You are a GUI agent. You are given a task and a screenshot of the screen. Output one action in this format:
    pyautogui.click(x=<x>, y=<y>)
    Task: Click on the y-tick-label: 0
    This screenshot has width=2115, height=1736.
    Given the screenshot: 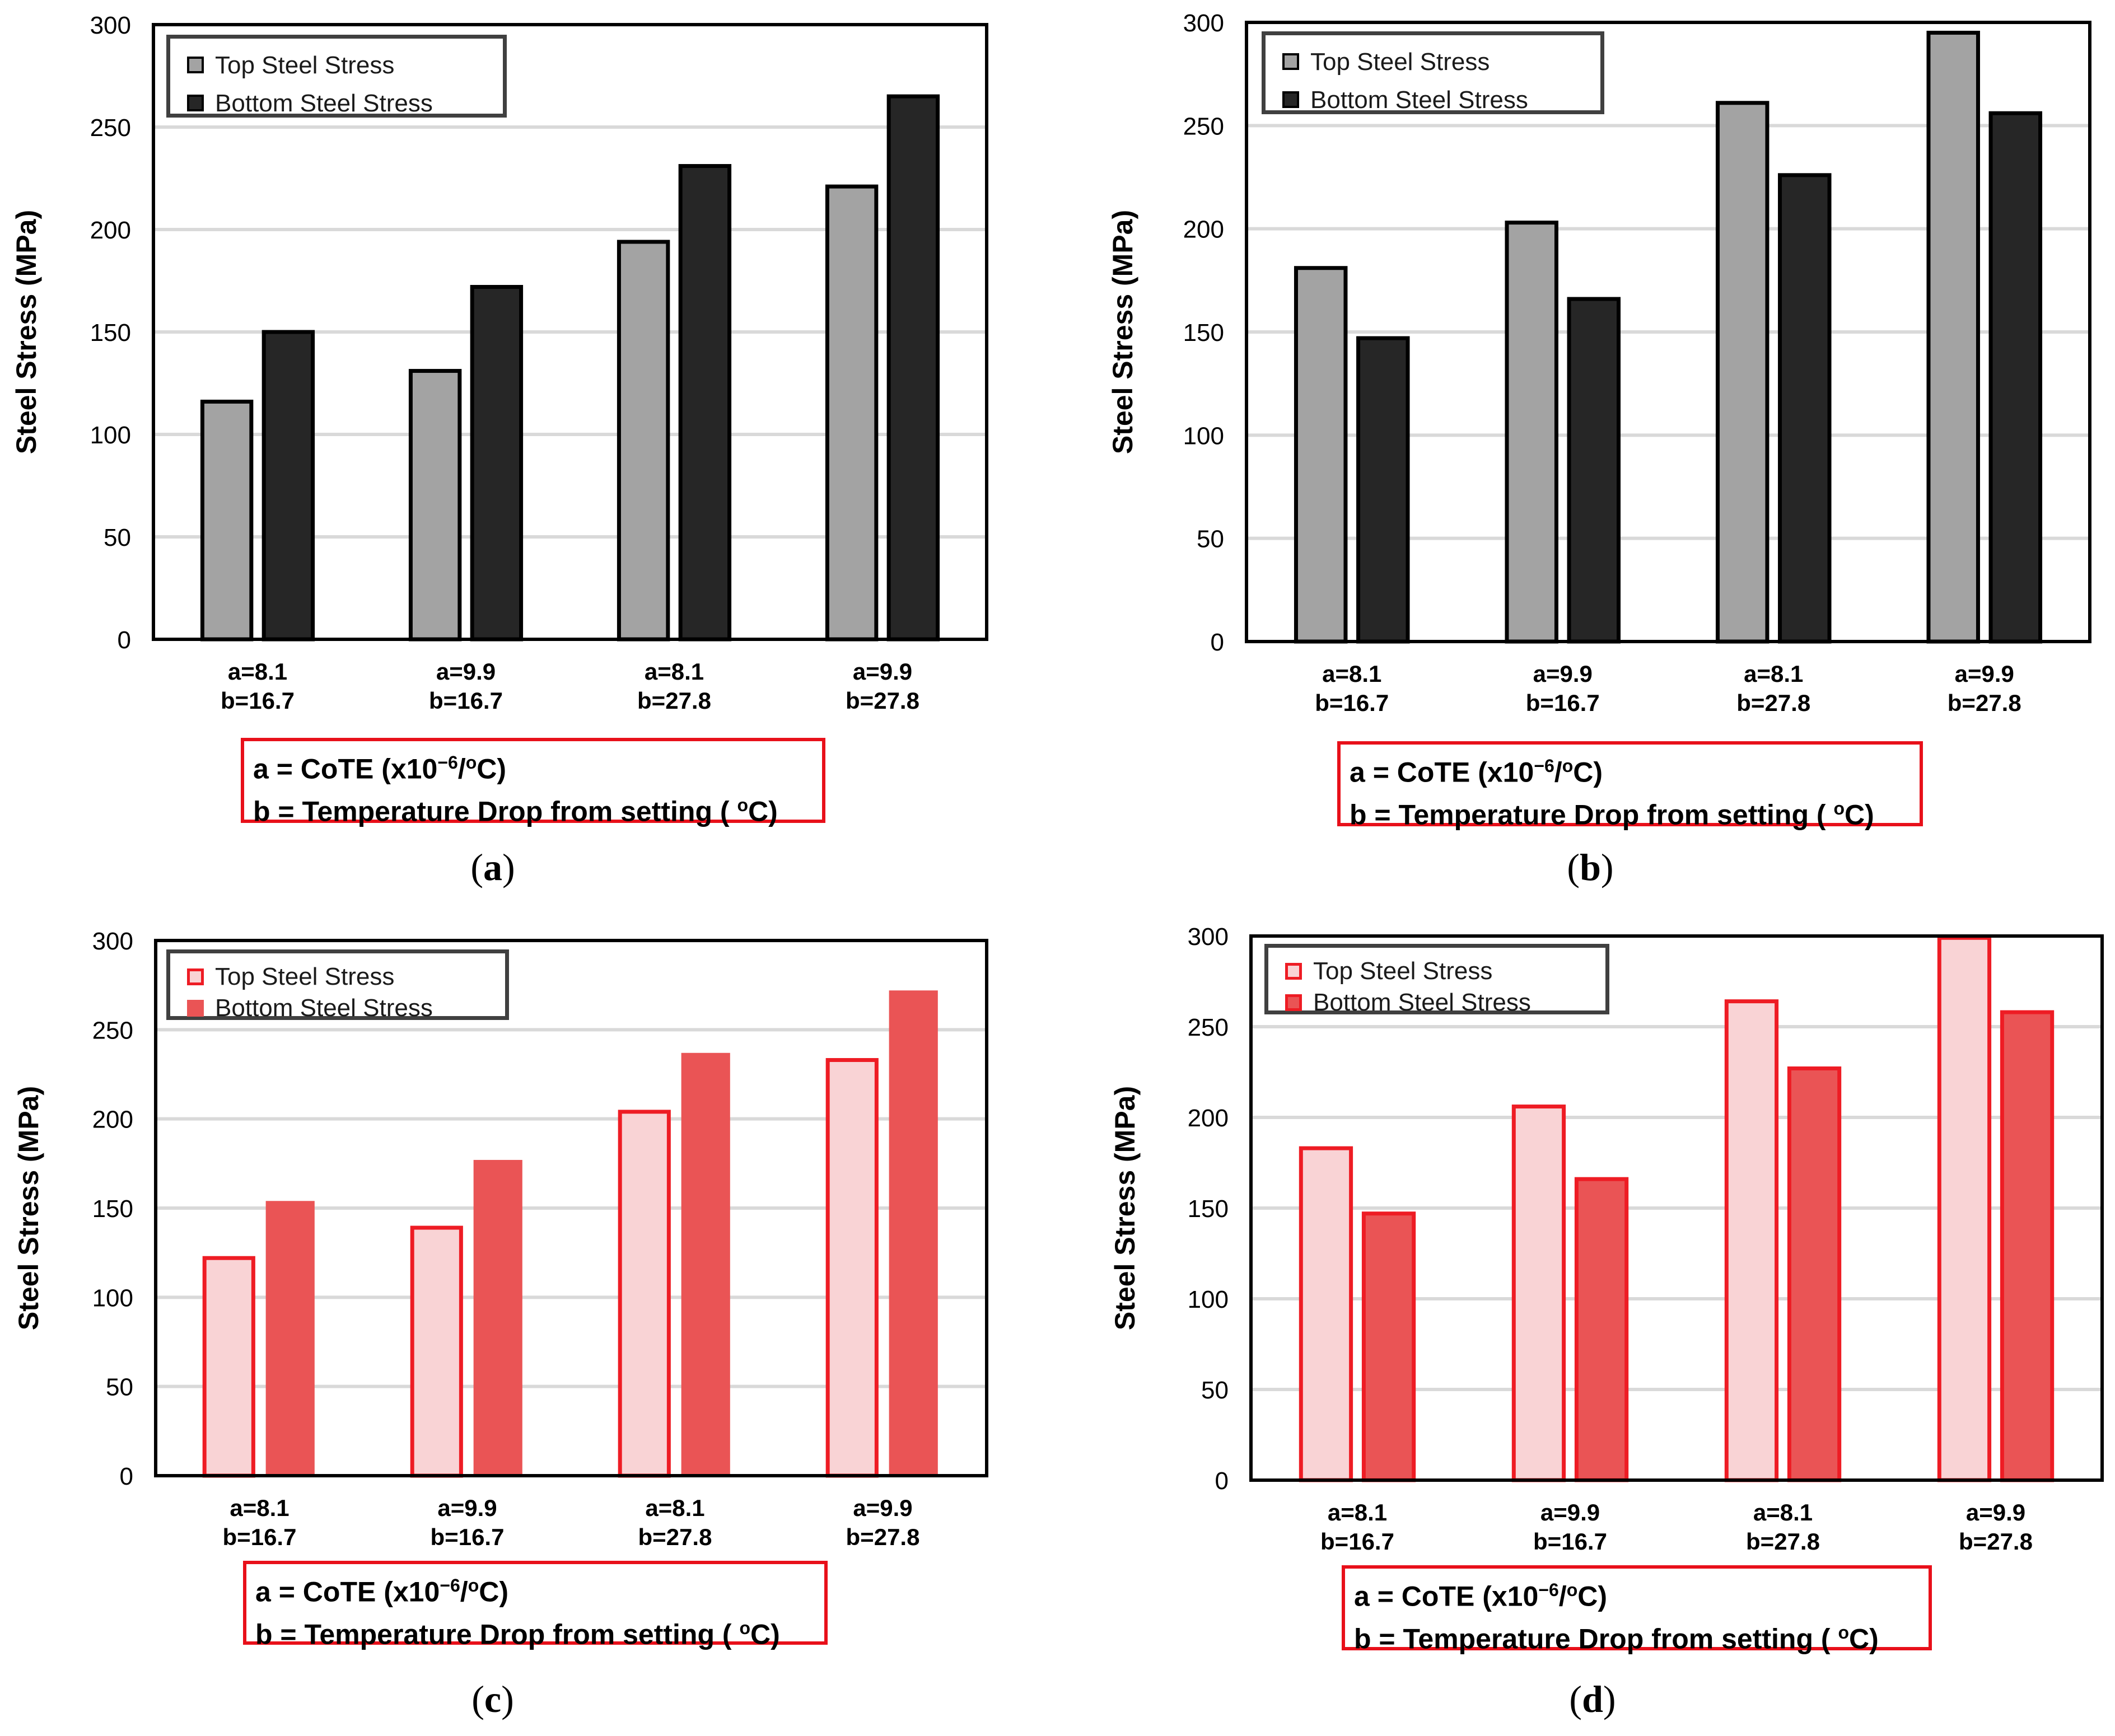 What is the action you would take?
    pyautogui.click(x=126, y=1477)
    